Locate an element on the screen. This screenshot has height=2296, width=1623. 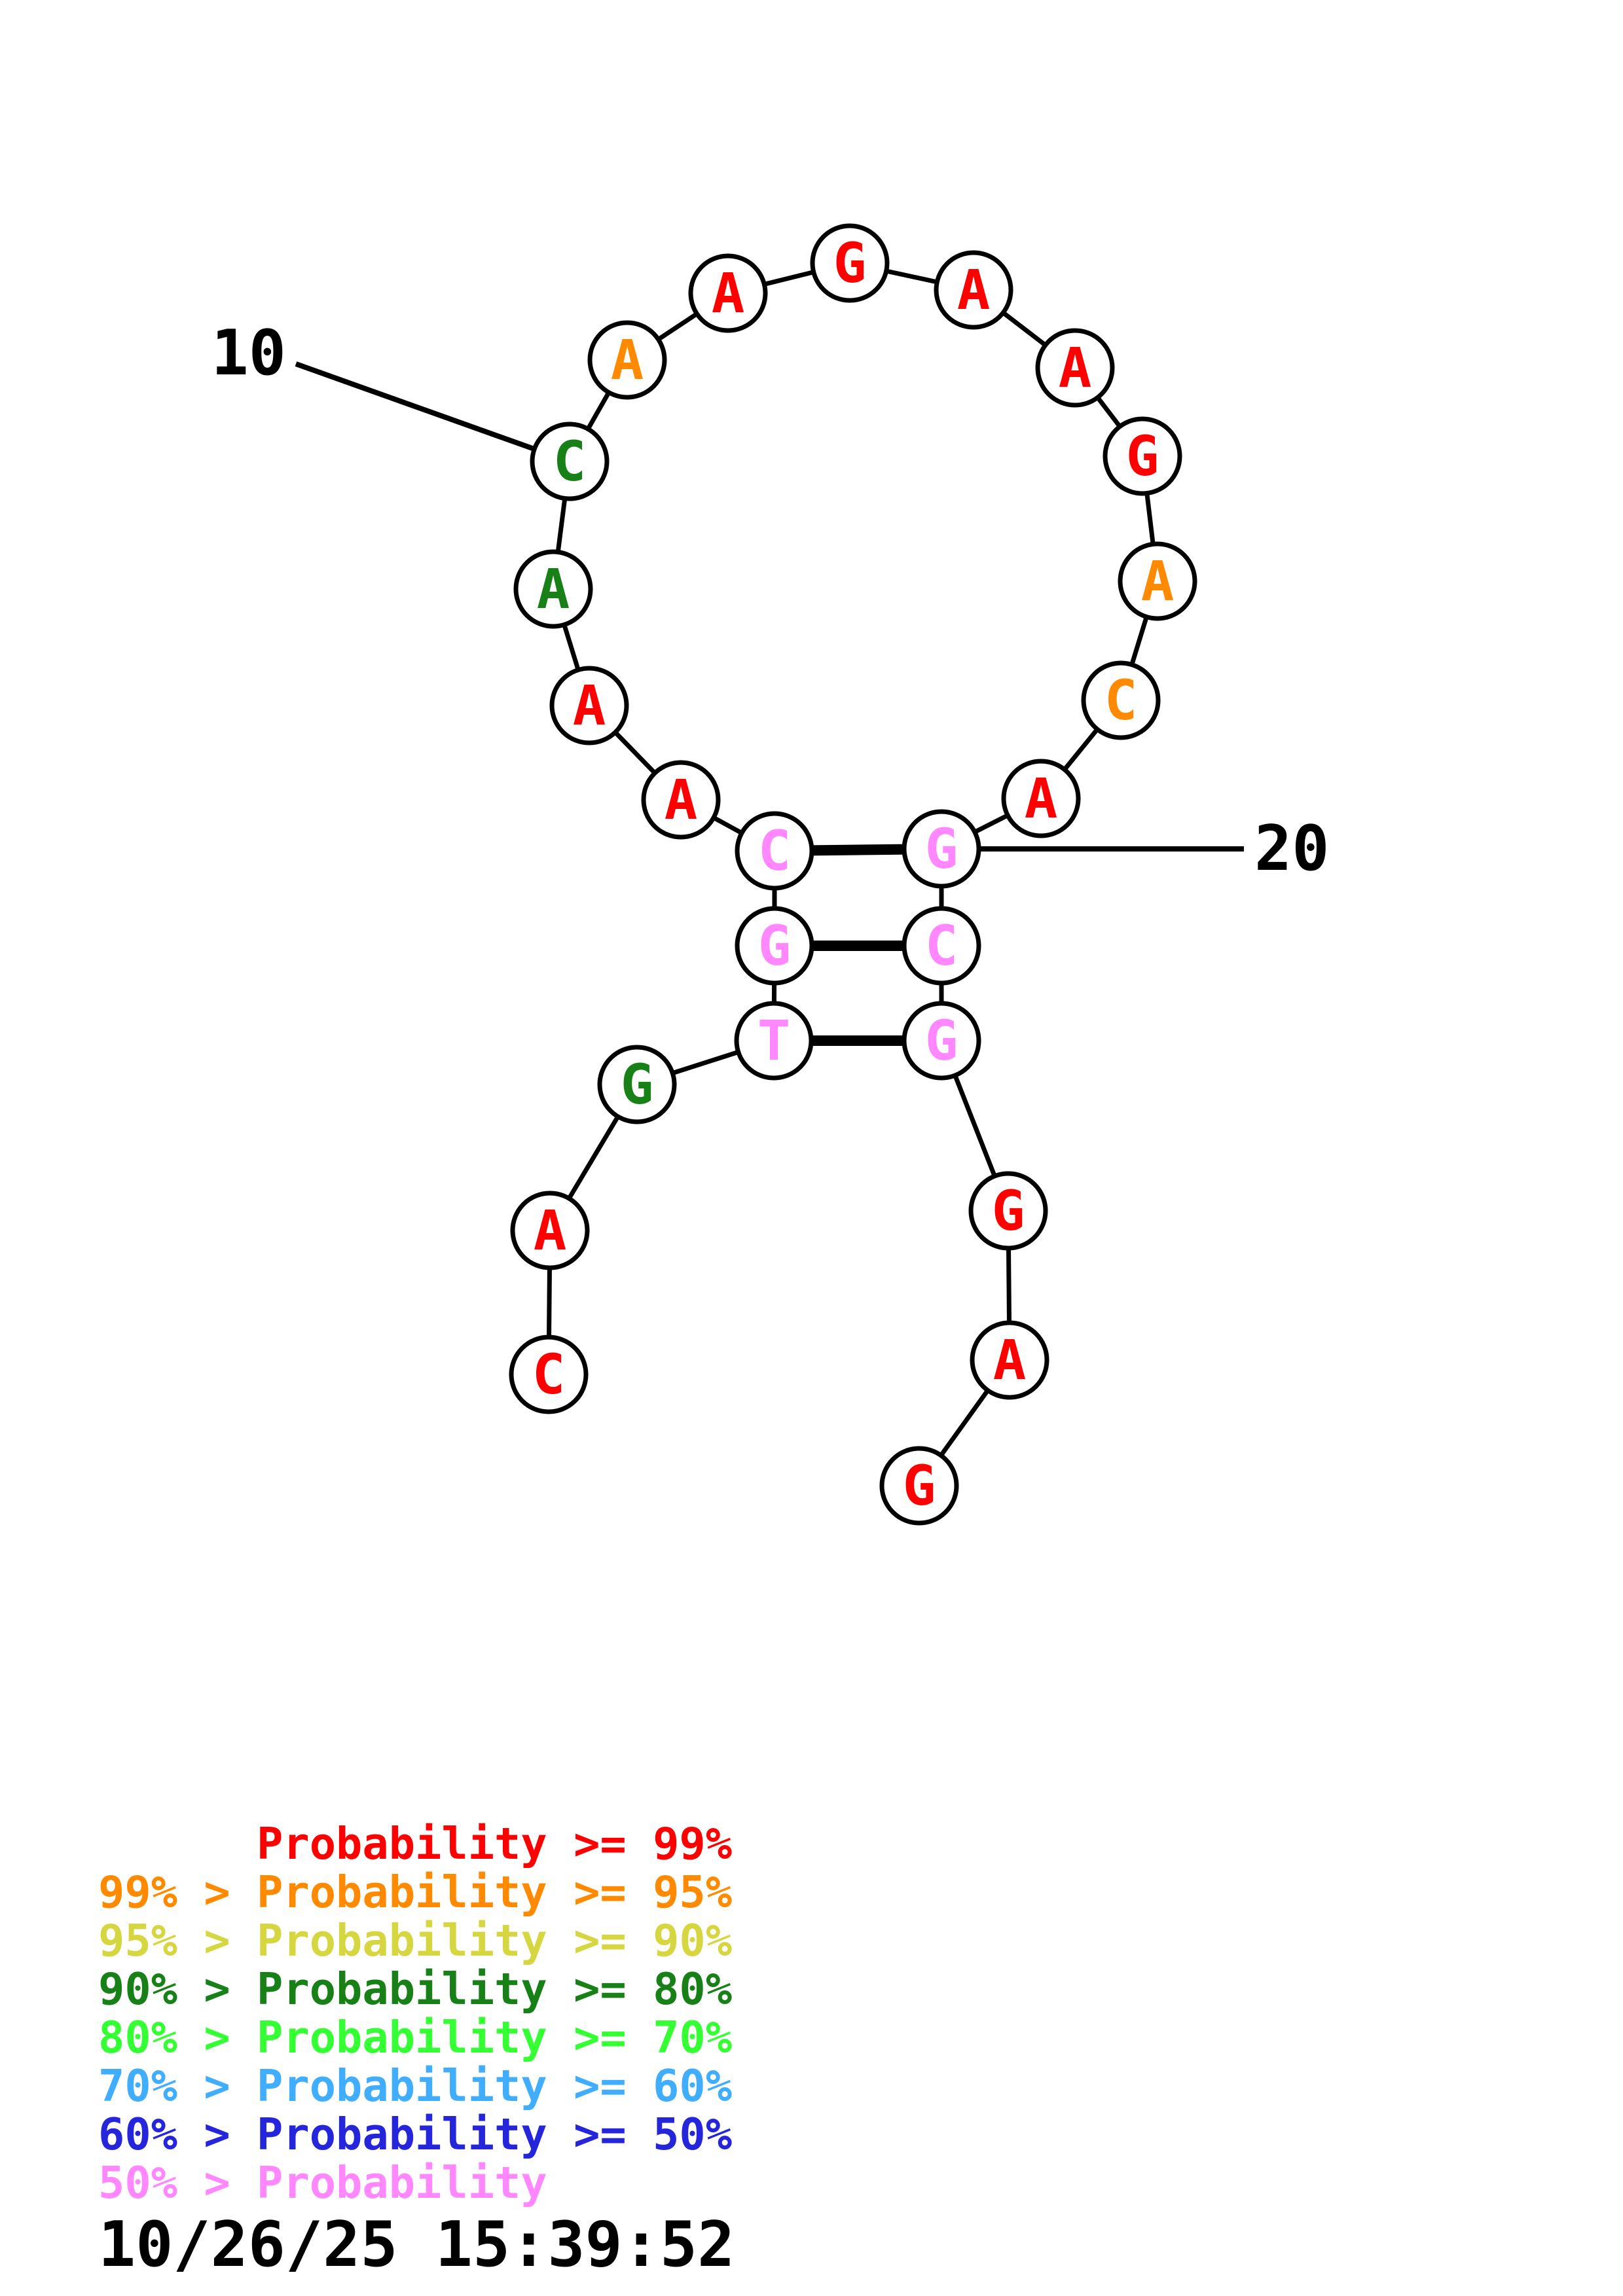
legend-row: 50% > Probability is located at coordinates (322, 2182).